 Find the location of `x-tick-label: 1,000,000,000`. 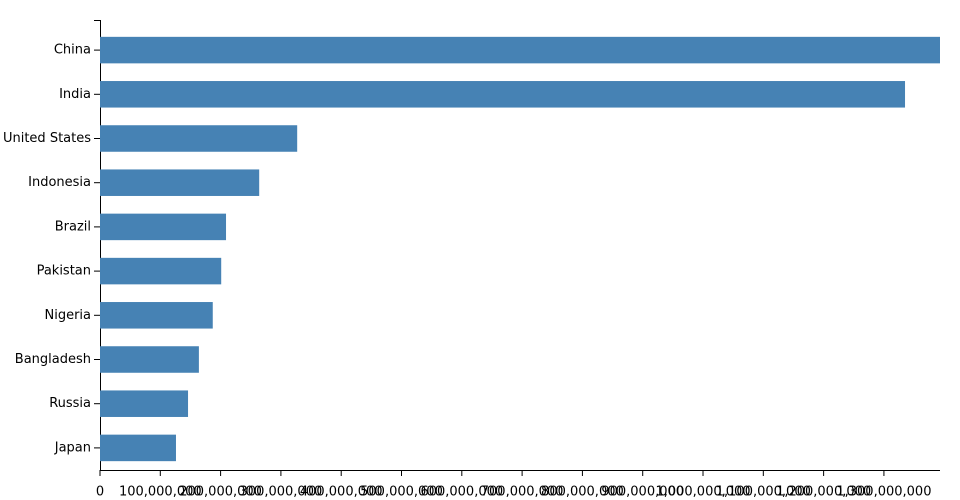

x-tick-label: 1,000,000,000 is located at coordinates (702, 492).